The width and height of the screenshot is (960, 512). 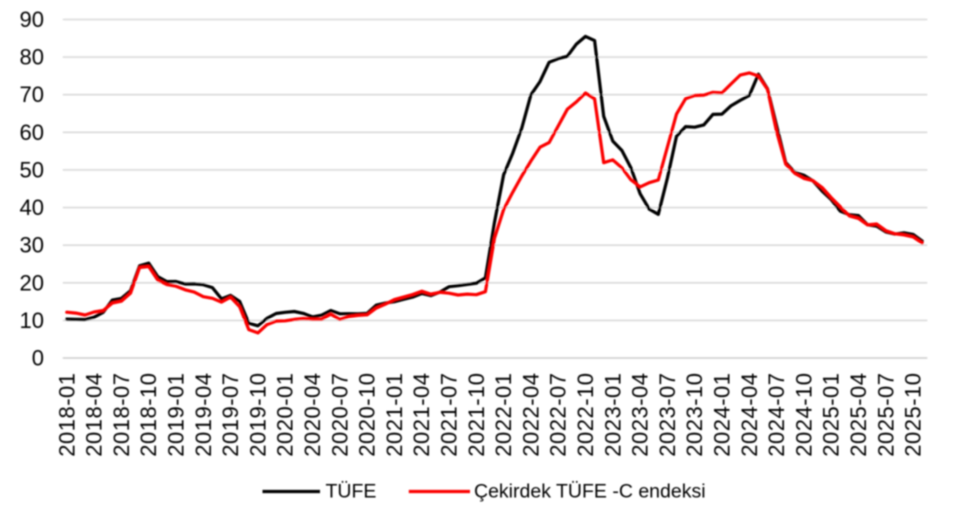 What do you see at coordinates (339, 415) in the screenshot?
I see `svg-text: 2020-07` at bounding box center [339, 415].